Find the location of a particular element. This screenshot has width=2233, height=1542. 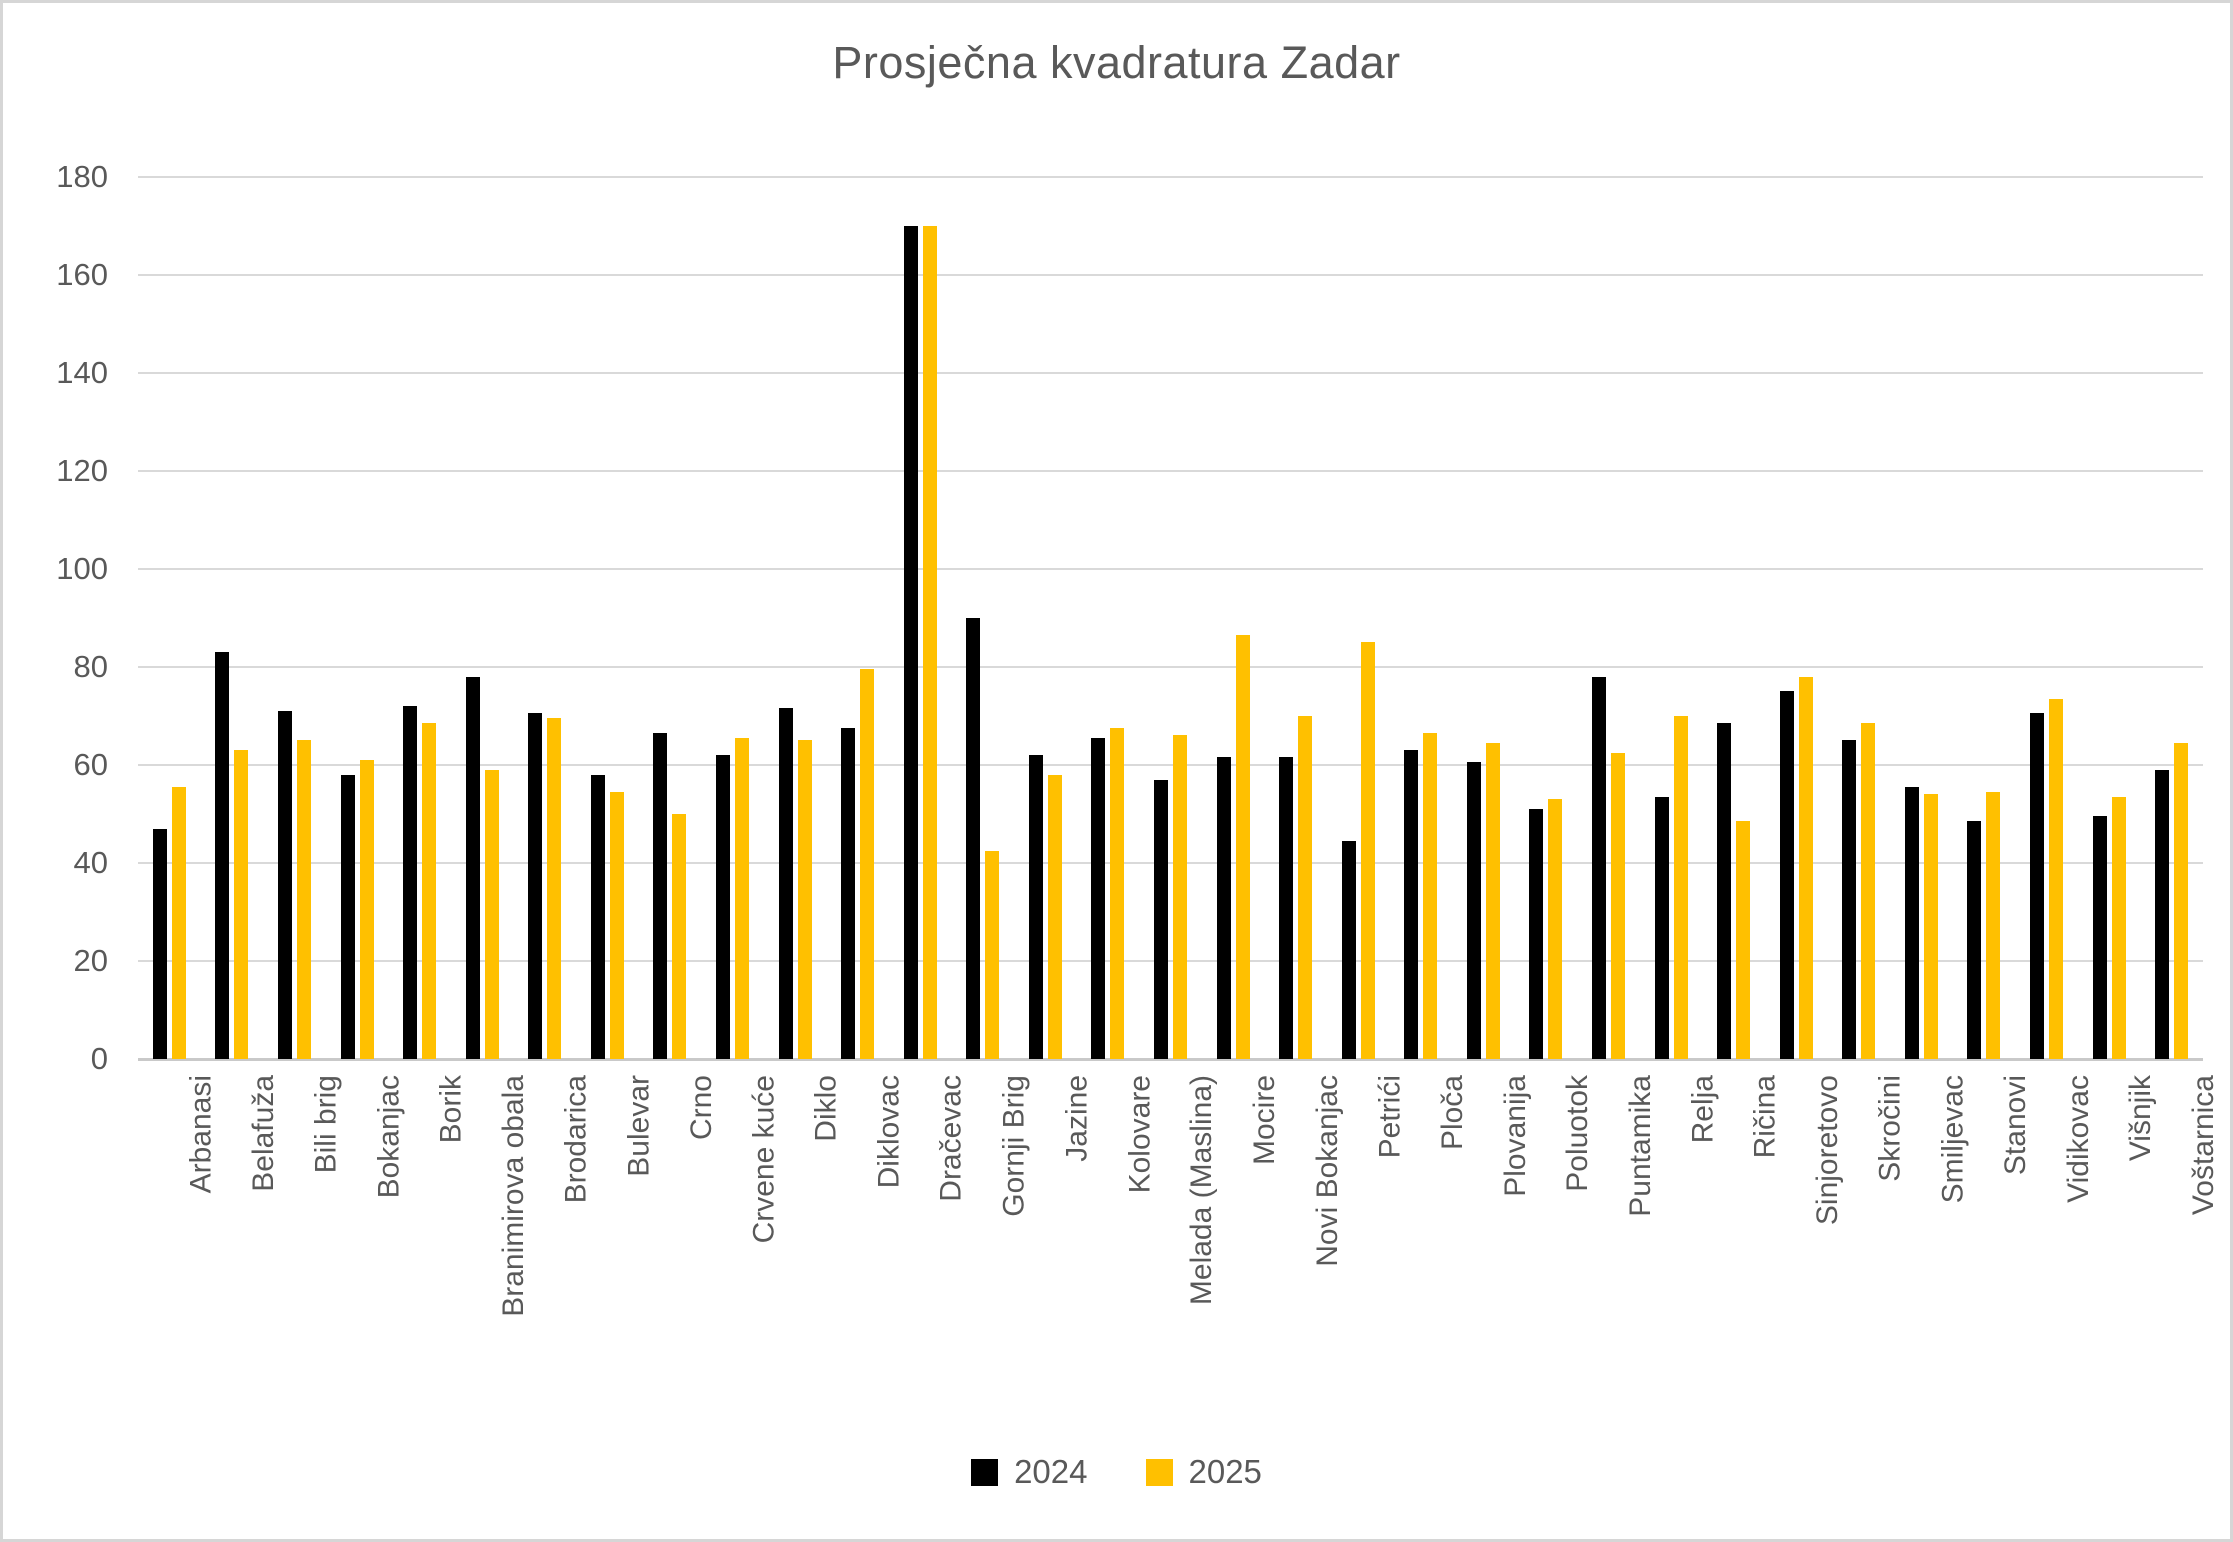

bar-2024-Ričina is located at coordinates (1724, 891).